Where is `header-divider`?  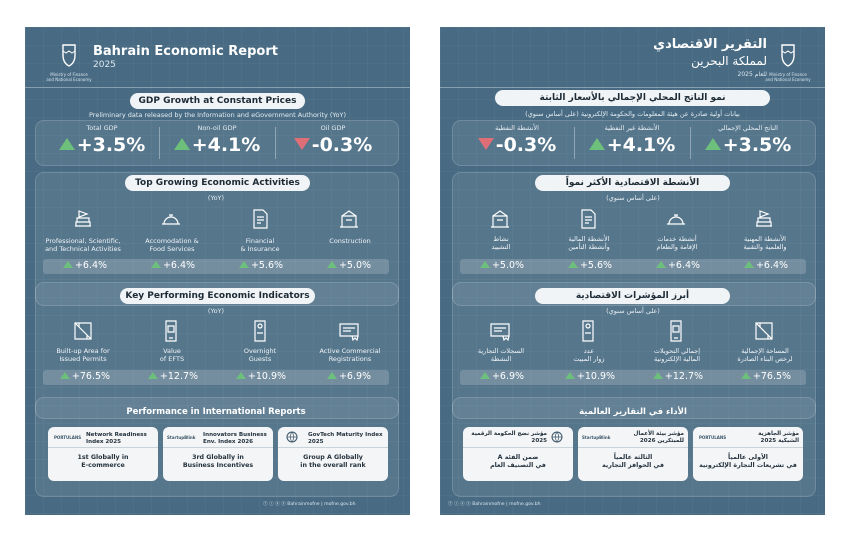
header-divider is located at coordinates (217, 87).